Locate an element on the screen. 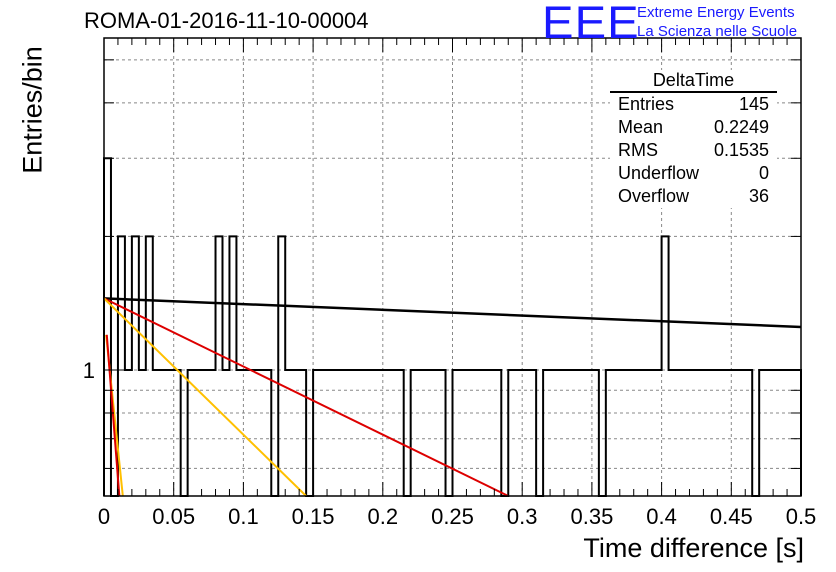 Image resolution: width=836 pixels, height=572 pixels. x-tick-label: 0.25 is located at coordinates (452, 516).